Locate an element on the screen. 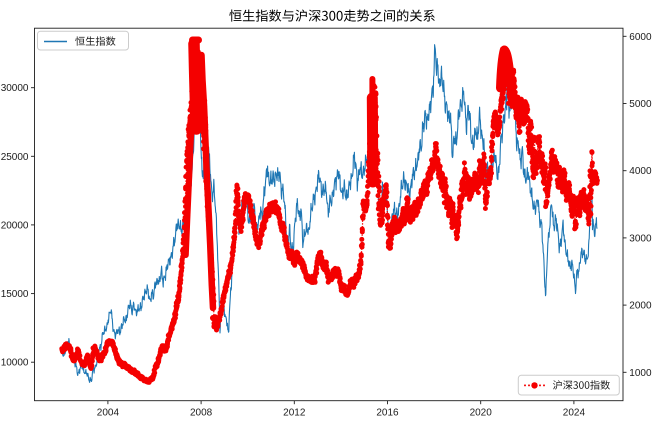 The height and width of the screenshot is (433, 661). svg-text: 20000 is located at coordinates (15, 225).